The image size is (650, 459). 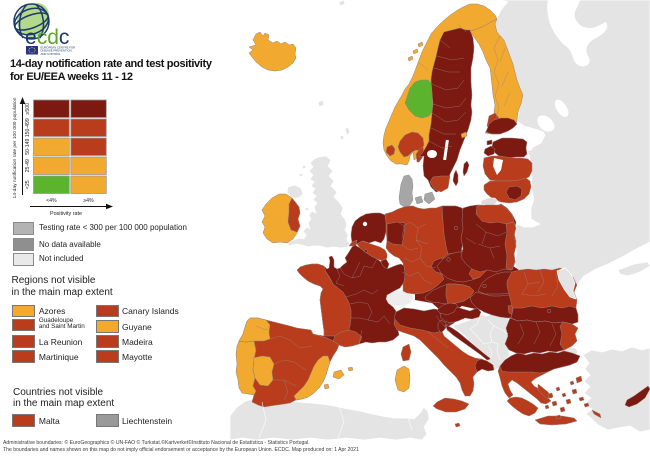 I want to click on svg-text: 50-149, so click(x=28, y=147).